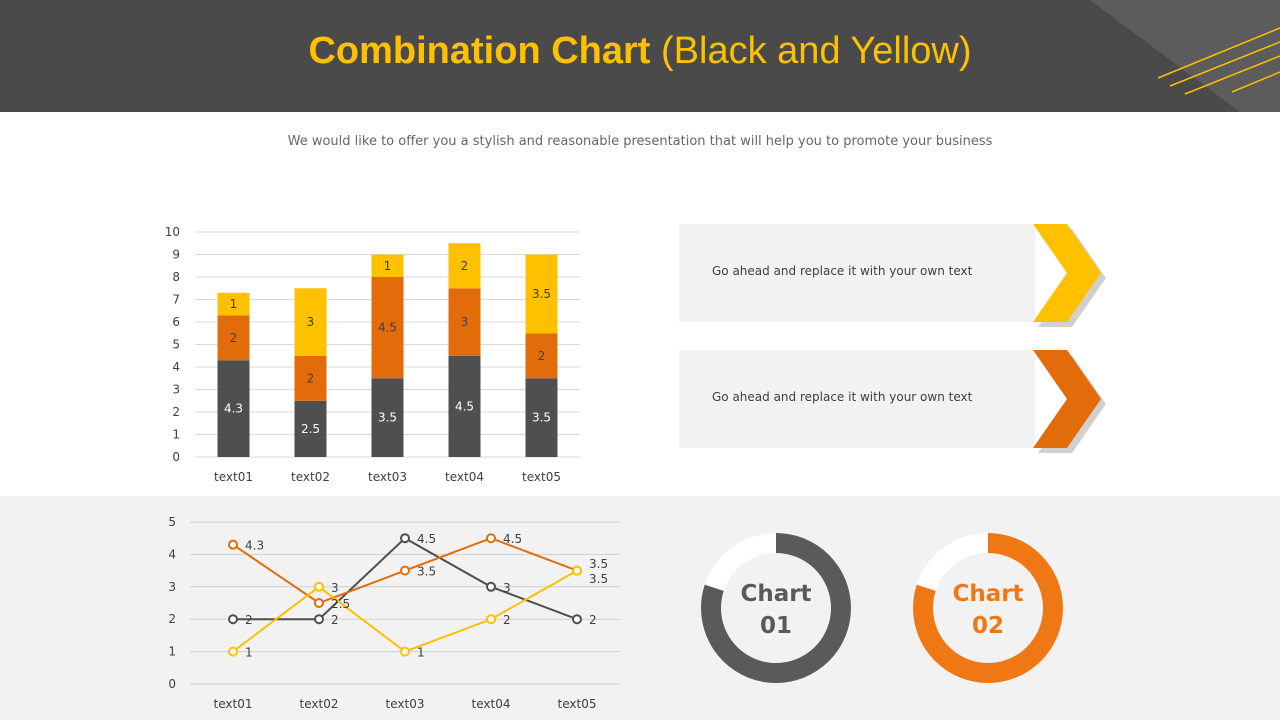 The image size is (1280, 720). What do you see at coordinates (1067, 273) in the screenshot?
I see `chevron-yellow-icon` at bounding box center [1067, 273].